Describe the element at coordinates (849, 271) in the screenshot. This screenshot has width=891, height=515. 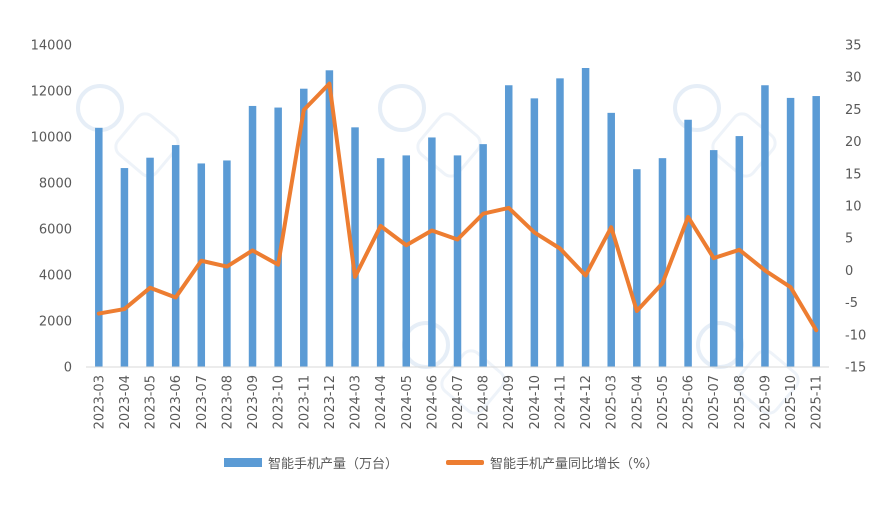
I see `y2-tick-label: 0` at that location.